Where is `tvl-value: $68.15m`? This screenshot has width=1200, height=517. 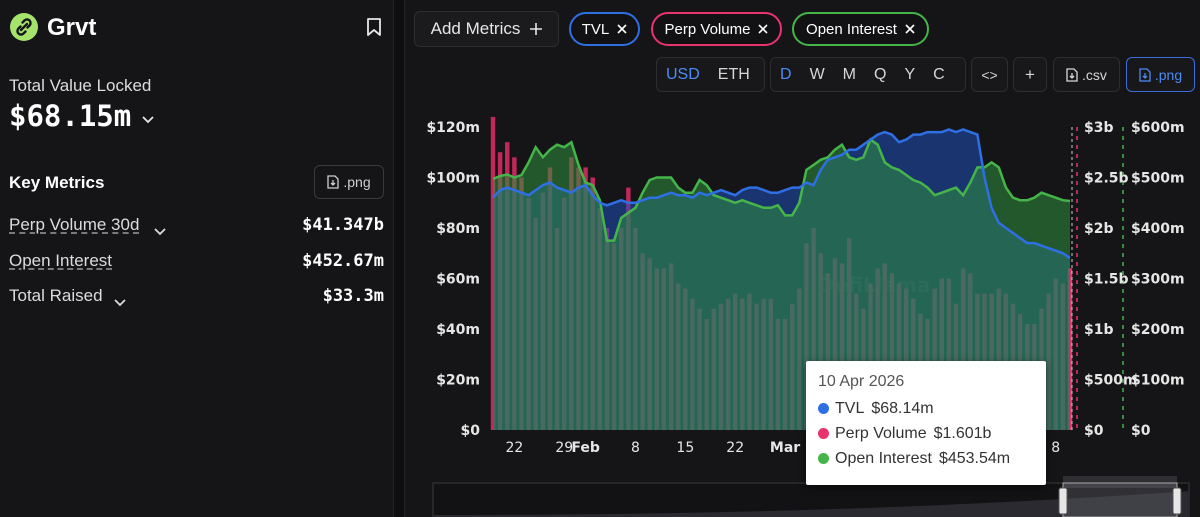
tvl-value: $68.15m is located at coordinates (70, 116).